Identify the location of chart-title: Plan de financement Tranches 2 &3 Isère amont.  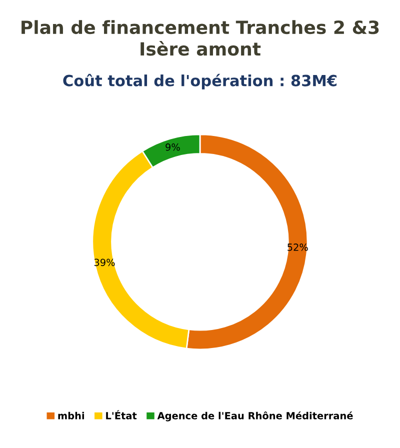
(200, 38).